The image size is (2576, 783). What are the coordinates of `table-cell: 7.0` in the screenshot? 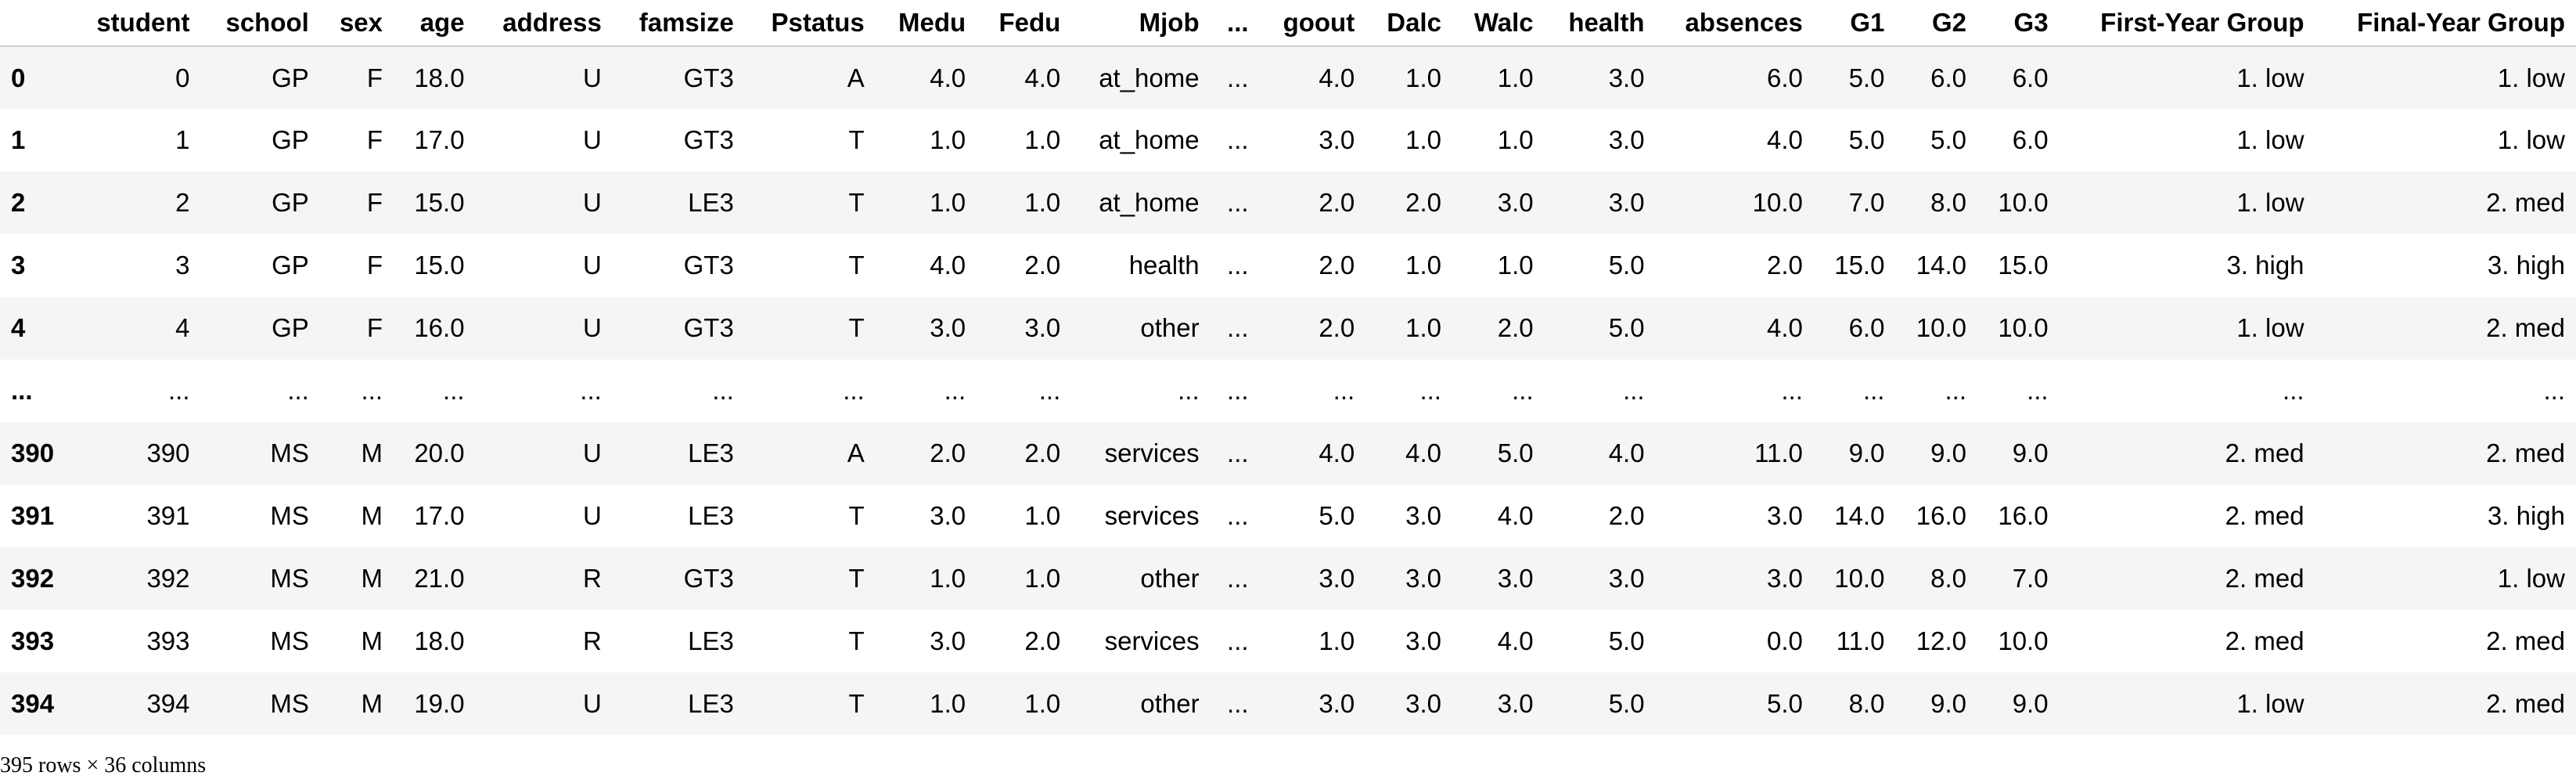 It's located at (1866, 203).